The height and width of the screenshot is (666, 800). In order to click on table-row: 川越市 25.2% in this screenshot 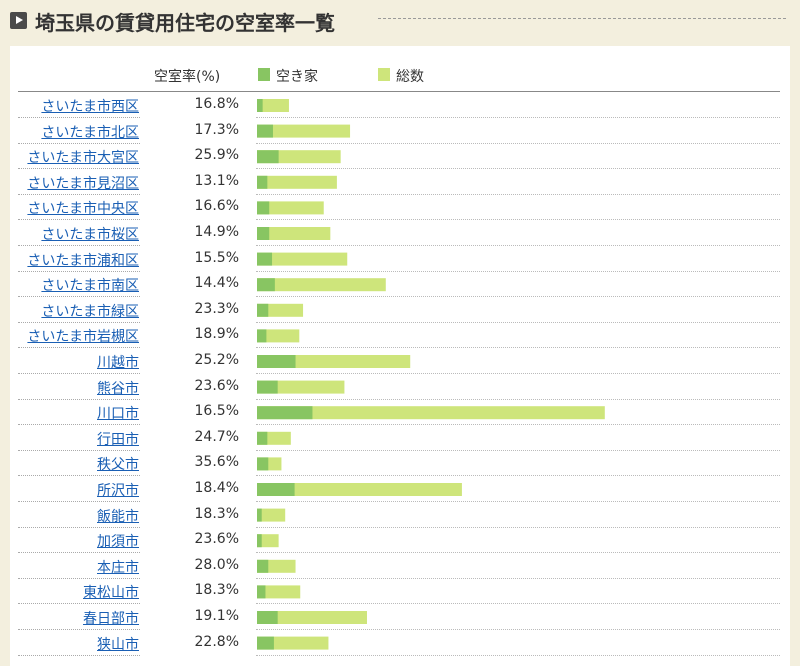, I will do `click(400, 361)`.